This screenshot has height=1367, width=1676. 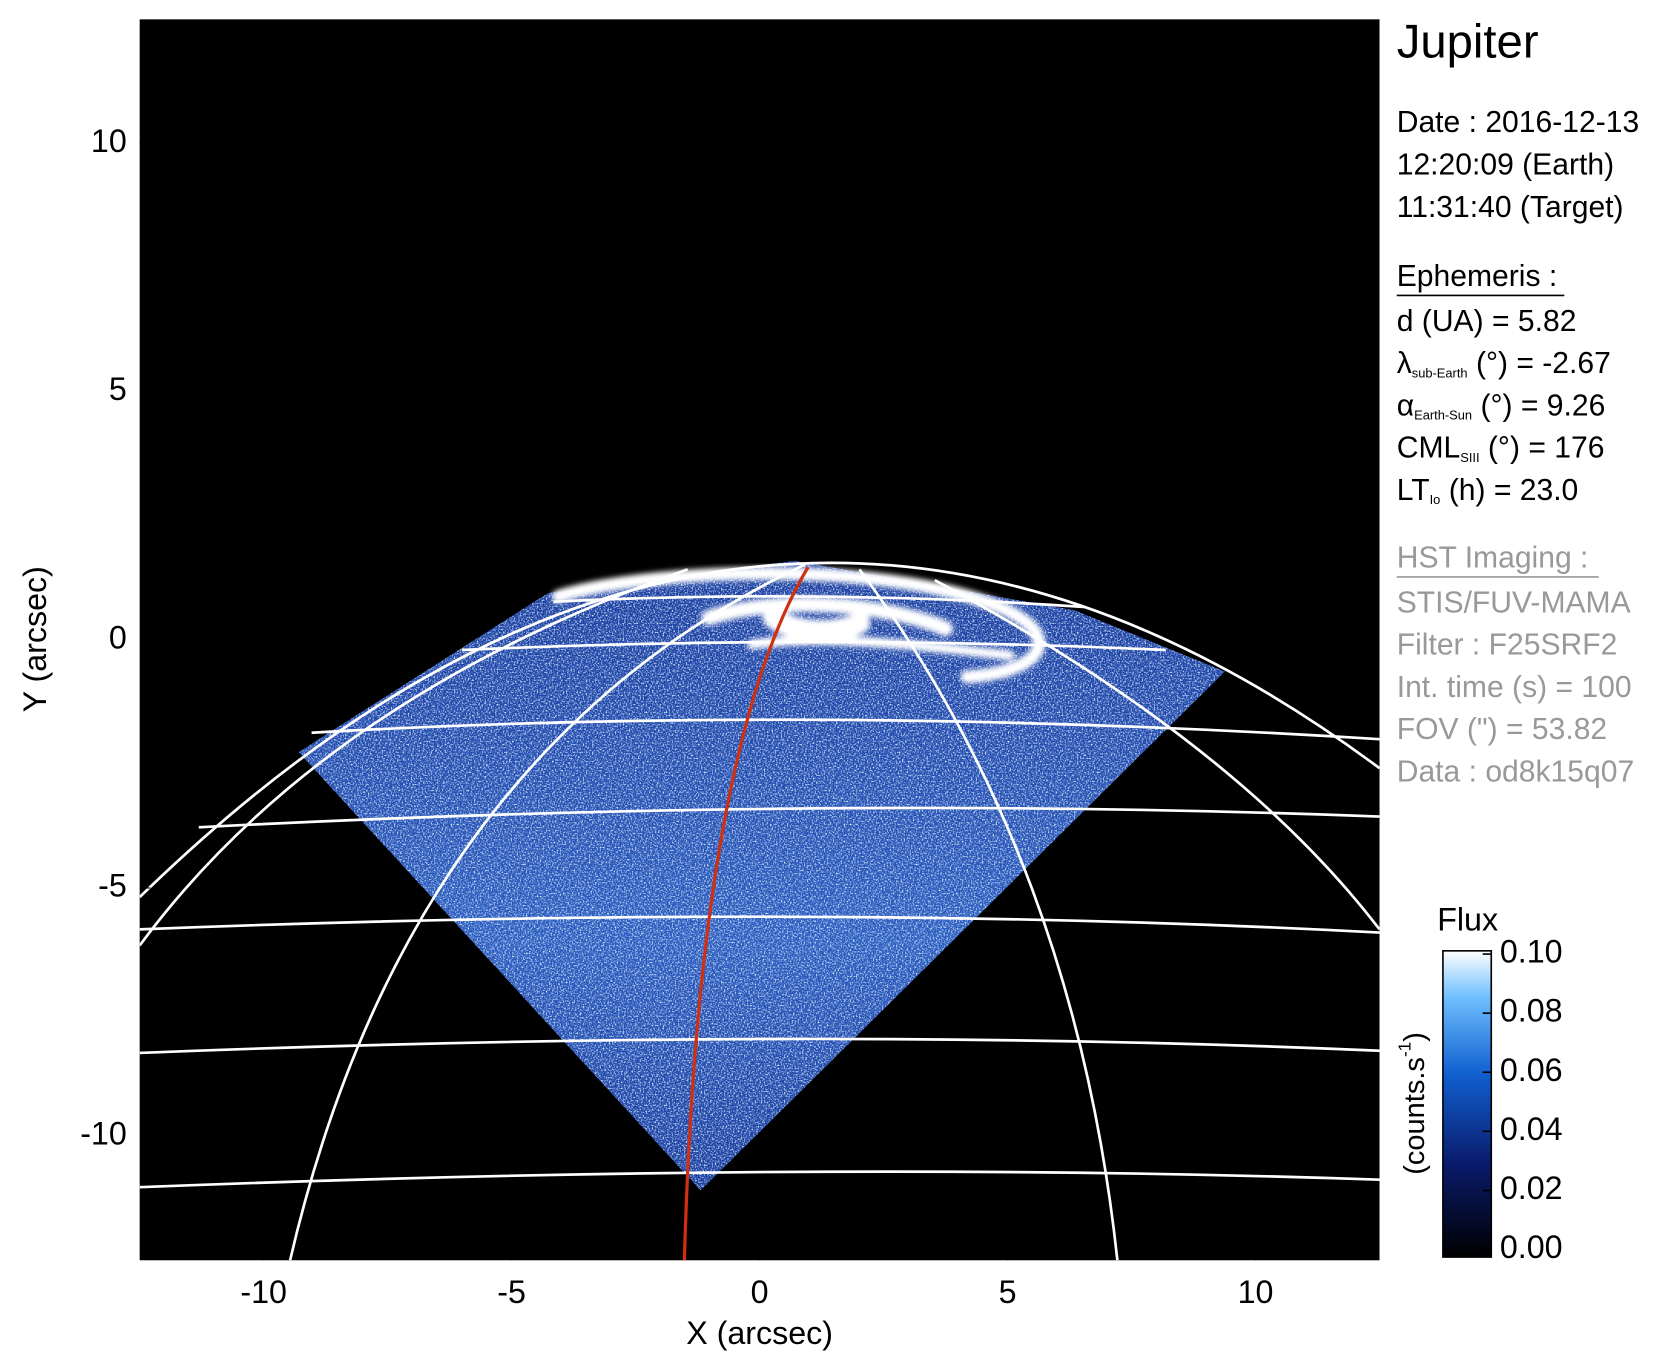 What do you see at coordinates (263, 1292) in the screenshot?
I see `x-tick-label: -10` at bounding box center [263, 1292].